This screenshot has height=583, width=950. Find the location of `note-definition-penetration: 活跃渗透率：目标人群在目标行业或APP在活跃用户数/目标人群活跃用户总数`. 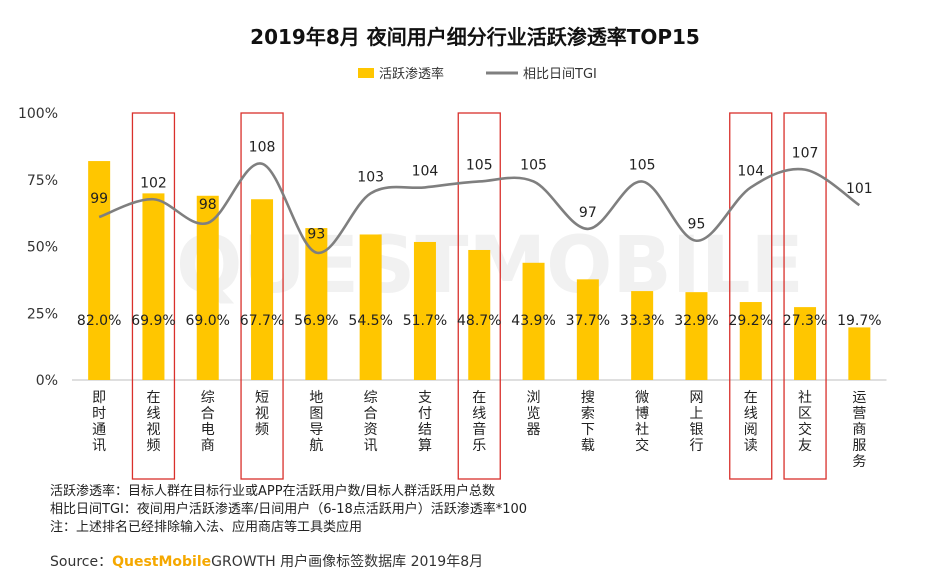

note-definition-penetration: 活跃渗透率：目标人群在目标行业或APP在活跃用户数/目标人群活跃用户总数 is located at coordinates (272, 491).